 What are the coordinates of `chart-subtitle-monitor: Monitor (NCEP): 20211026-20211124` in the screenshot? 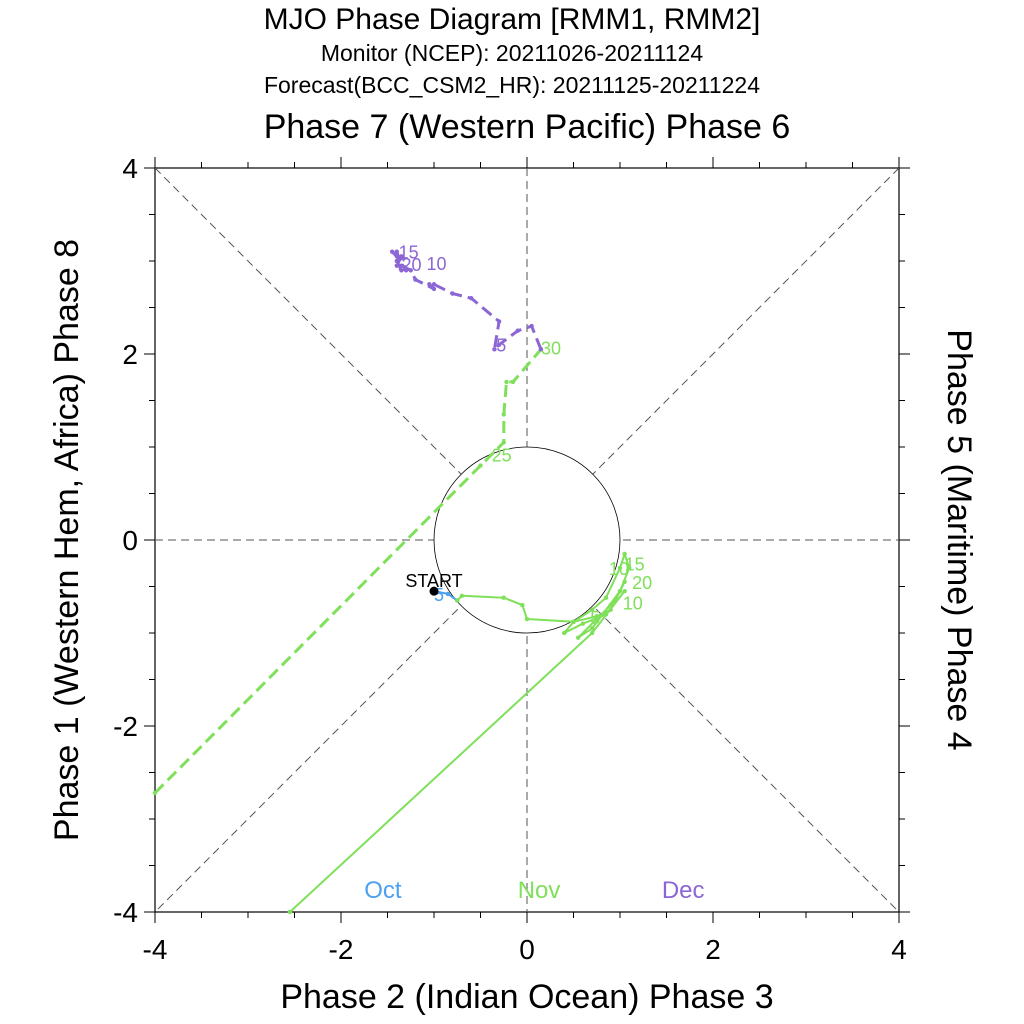 It's located at (512, 53).